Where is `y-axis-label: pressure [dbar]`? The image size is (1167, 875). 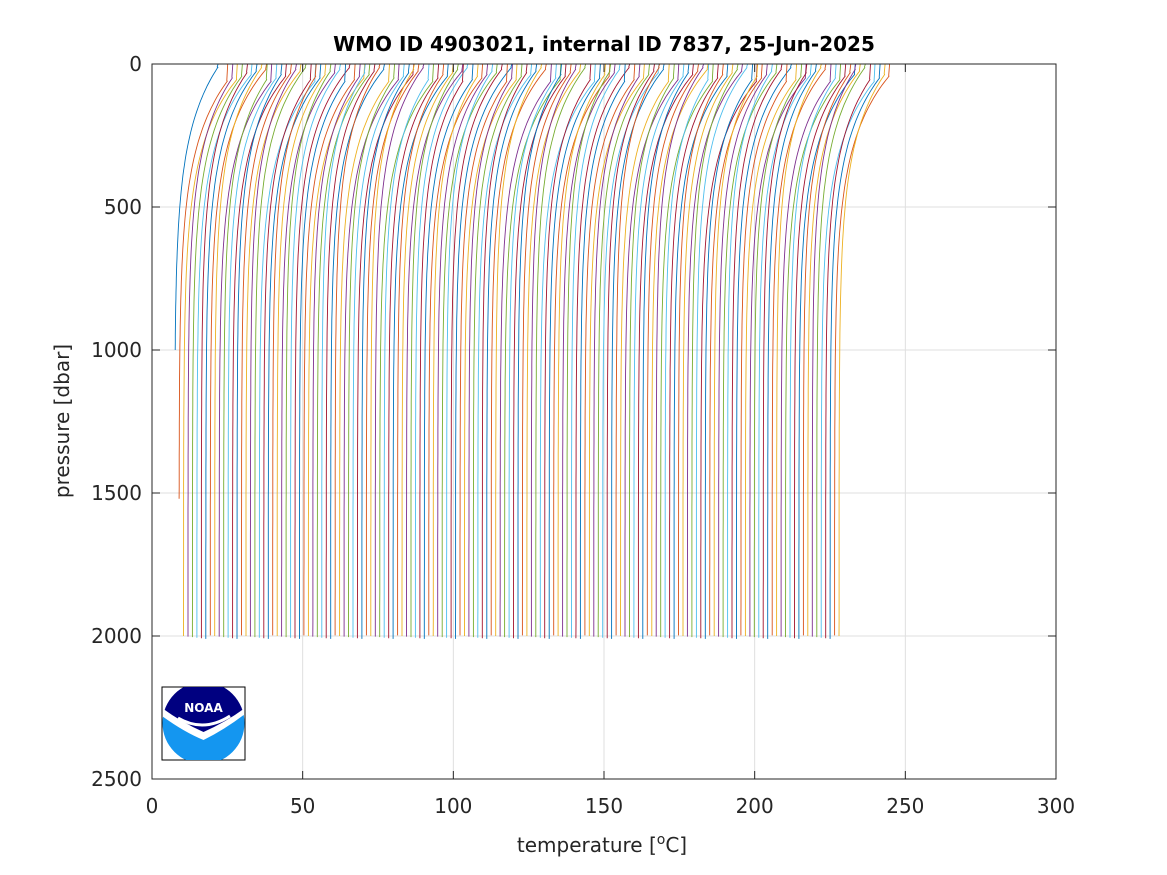
y-axis-label: pressure [dbar] is located at coordinates (62, 421).